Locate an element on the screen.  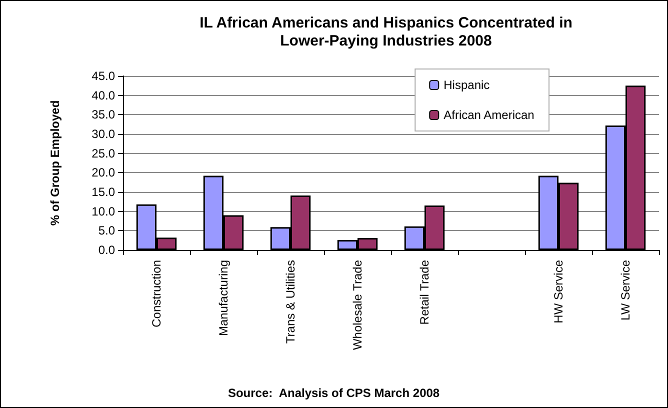
x-tick-label: LW Service is located at coordinates (625, 290).